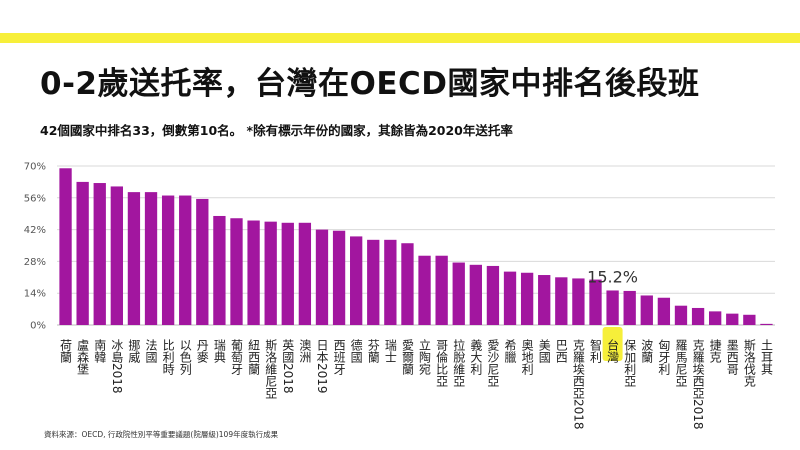 Image resolution: width=800 pixels, height=450 pixels. What do you see at coordinates (83, 357) in the screenshot?
I see `x-tick-label: 盧森堡` at bounding box center [83, 357].